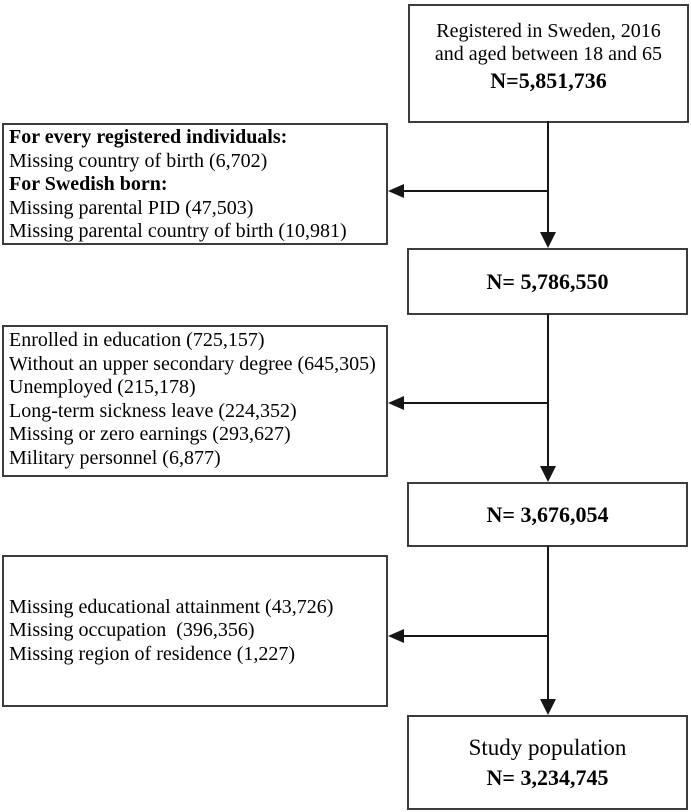 Image resolution: width=691 pixels, height=812 pixels. I want to click on exclusion-item: Missing occupation (396,356), so click(132, 630).